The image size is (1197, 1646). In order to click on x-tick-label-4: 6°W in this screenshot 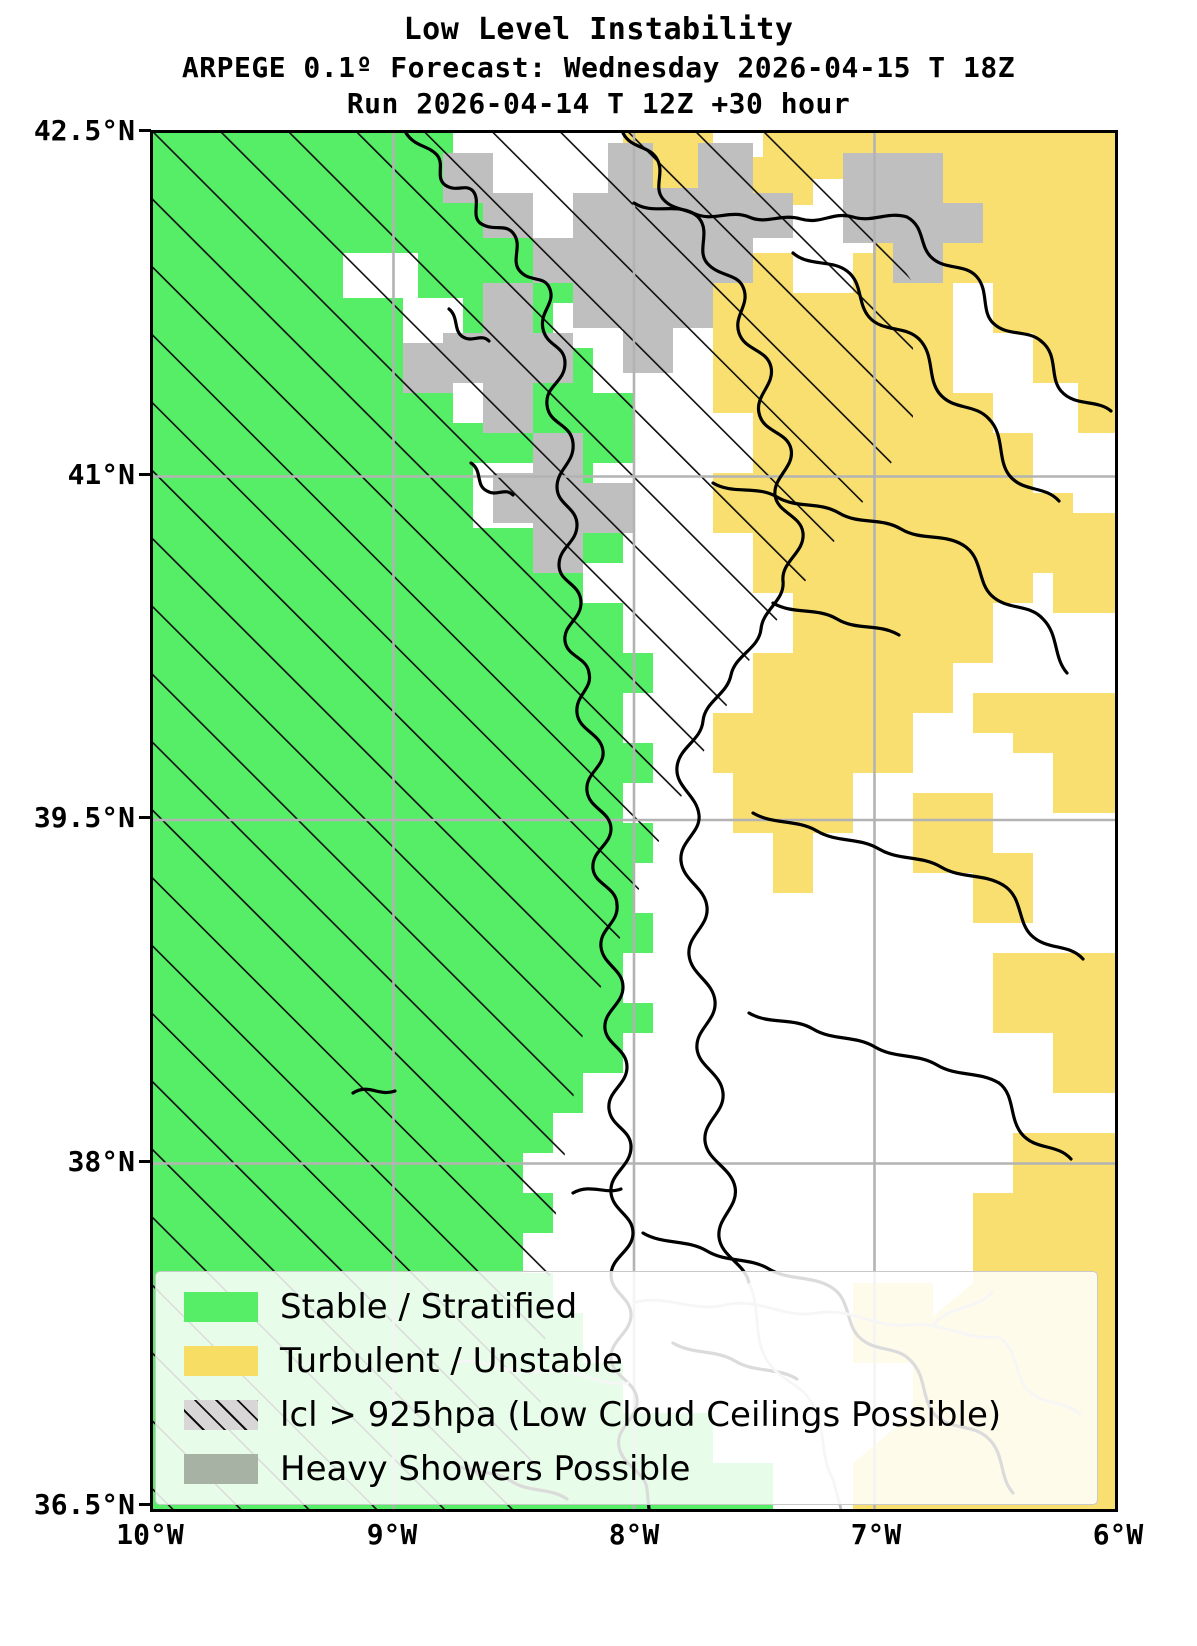, I will do `click(1118, 1534)`.